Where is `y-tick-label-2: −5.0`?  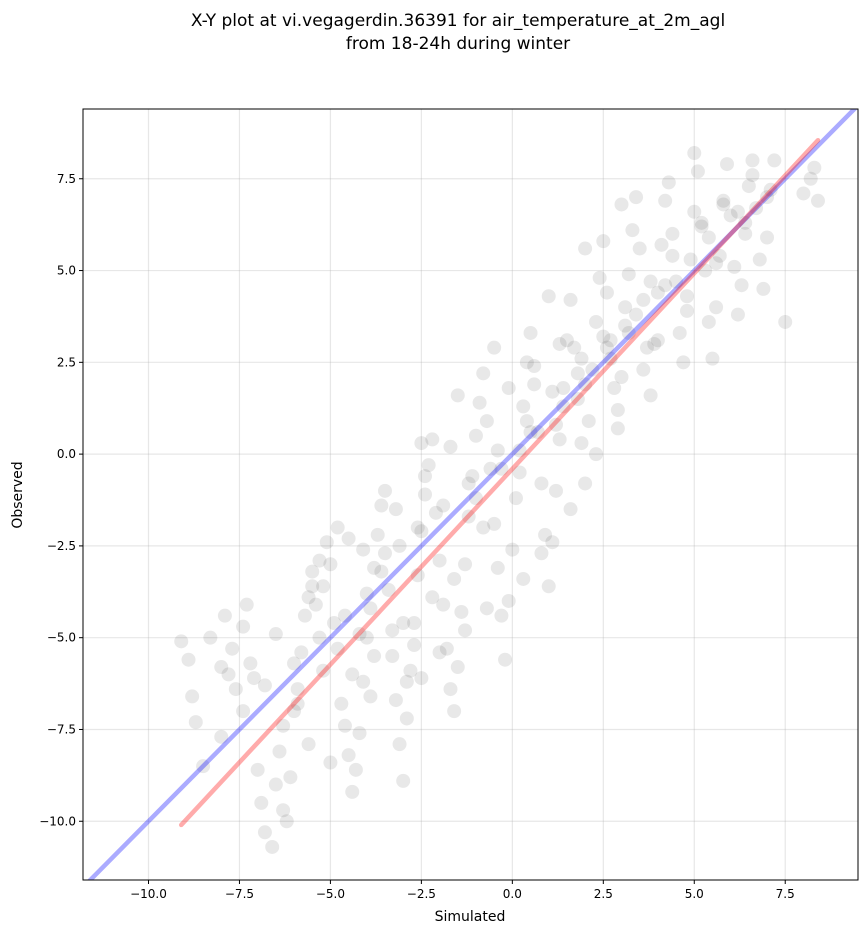
y-tick-label-2: −5.0 is located at coordinates (61, 638).